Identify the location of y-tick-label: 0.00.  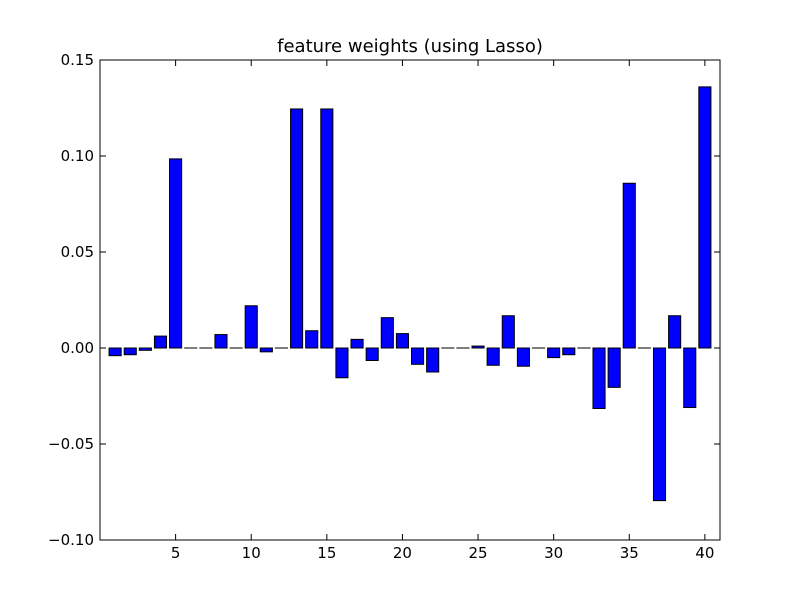
(77, 348).